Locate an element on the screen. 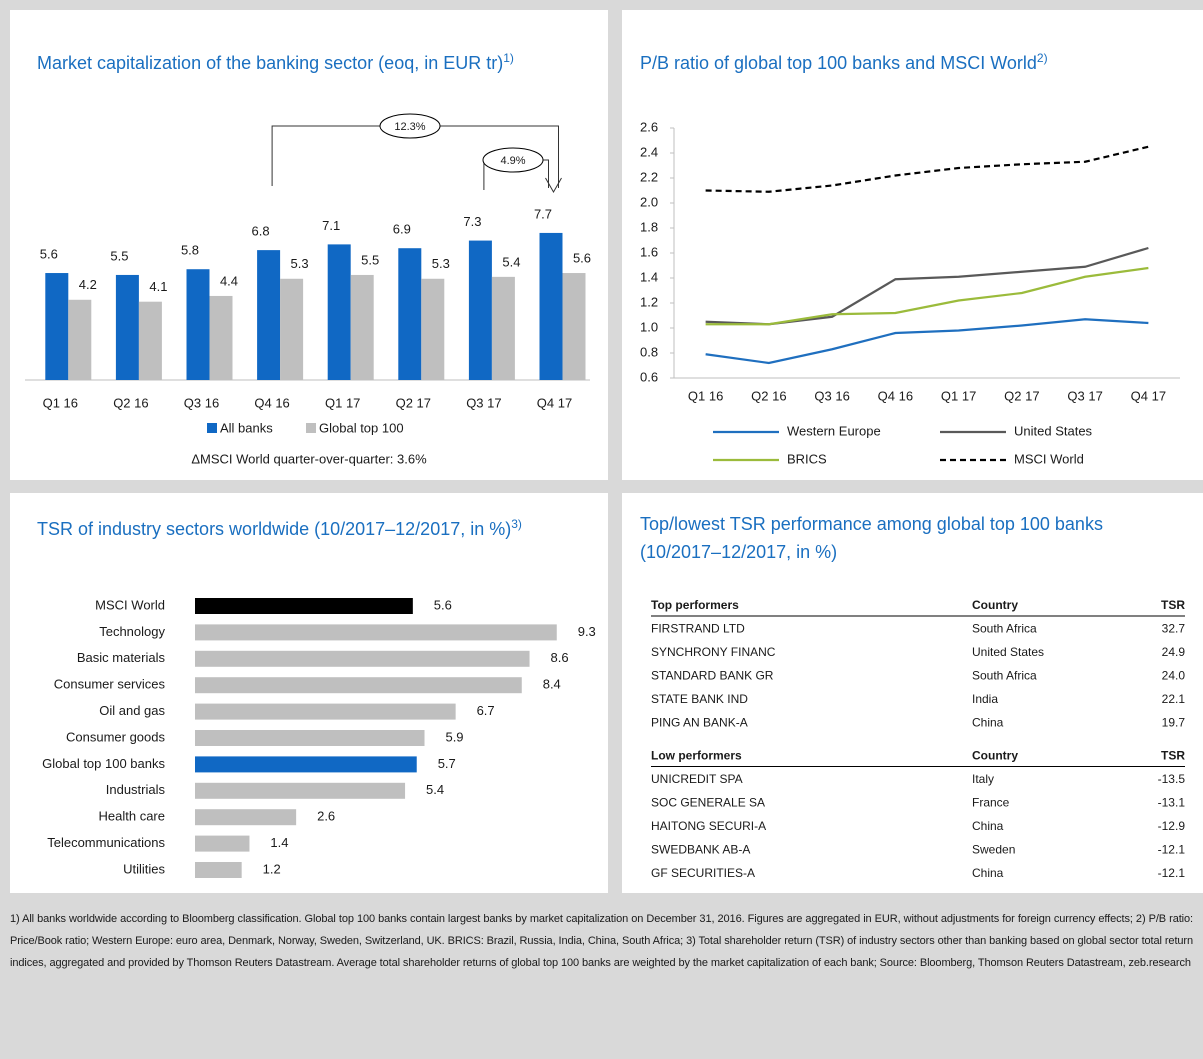 This screenshot has height=1059, width=1203. table-cell: India is located at coordinates (985, 699).